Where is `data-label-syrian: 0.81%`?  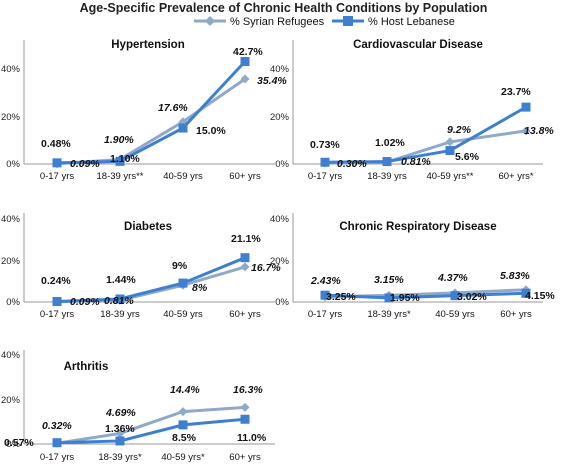 data-label-syrian: 0.81% is located at coordinates (119, 301).